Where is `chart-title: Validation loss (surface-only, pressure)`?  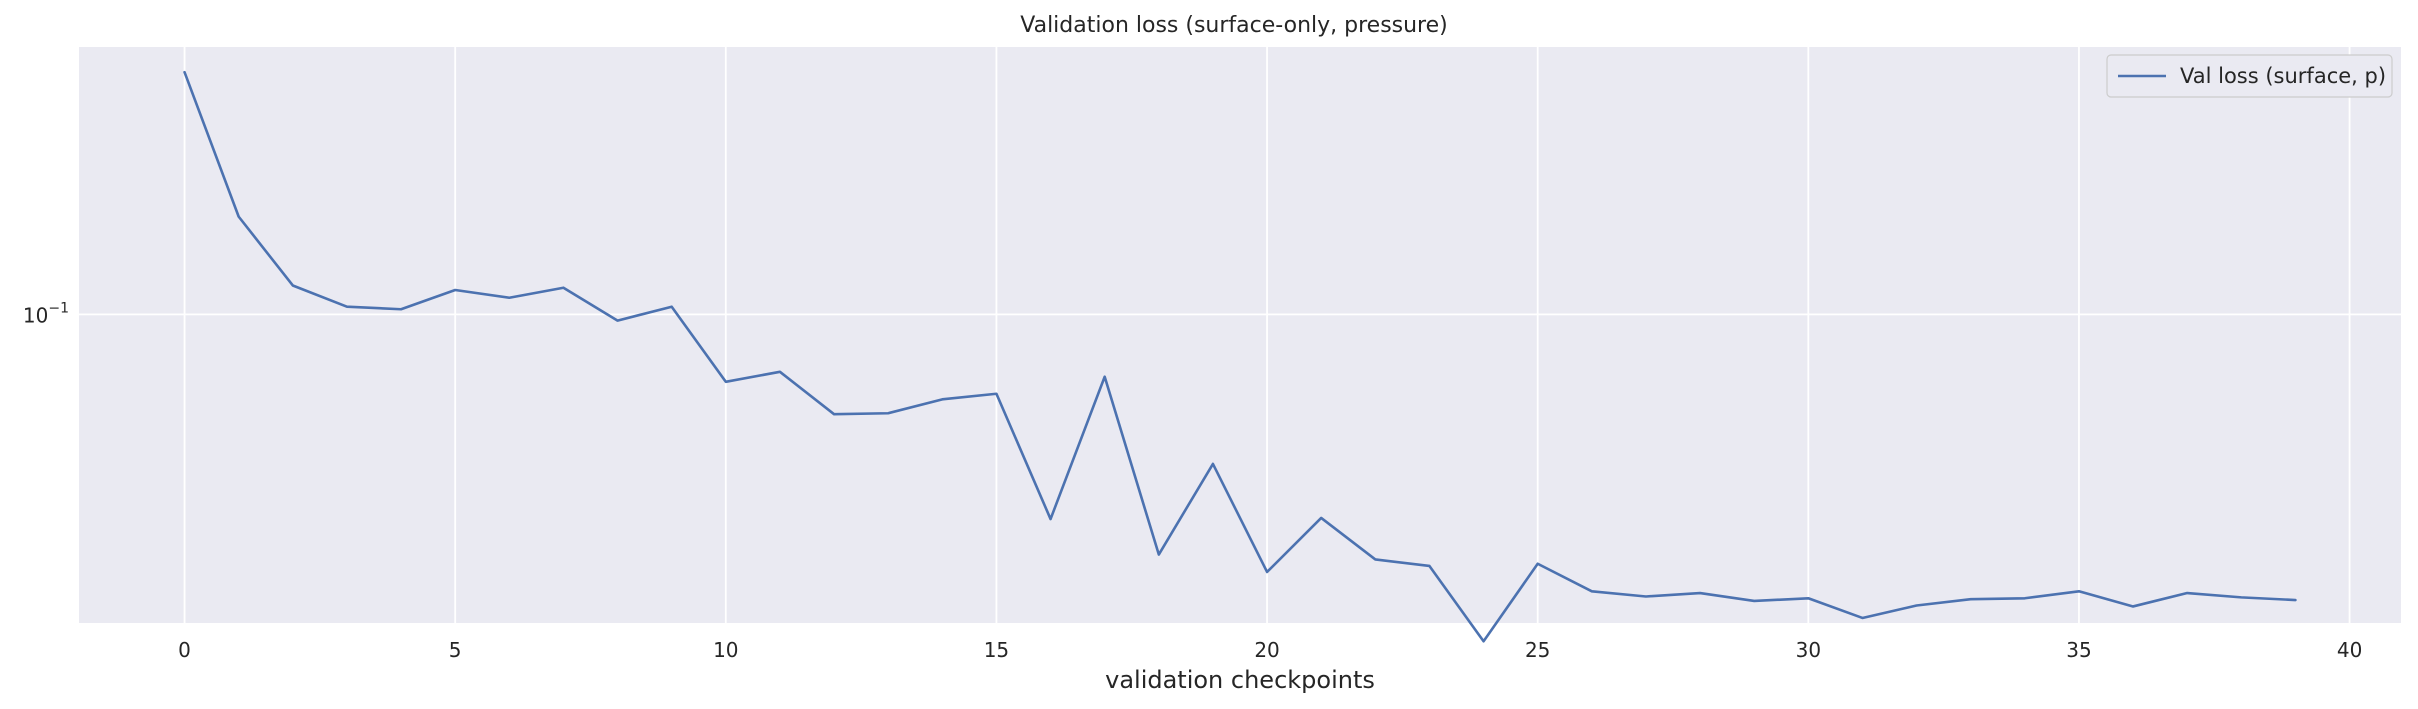 chart-title: Validation loss (surface-only, pressure) is located at coordinates (1234, 25).